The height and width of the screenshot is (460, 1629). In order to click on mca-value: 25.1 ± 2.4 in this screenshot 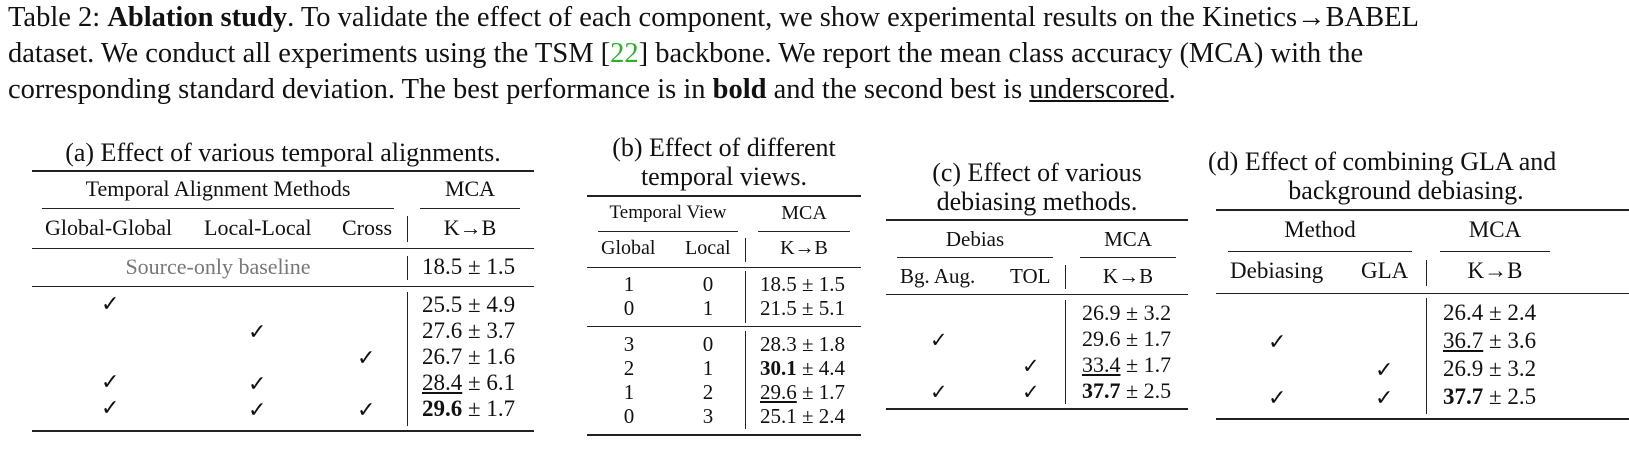, I will do `click(802, 416)`.